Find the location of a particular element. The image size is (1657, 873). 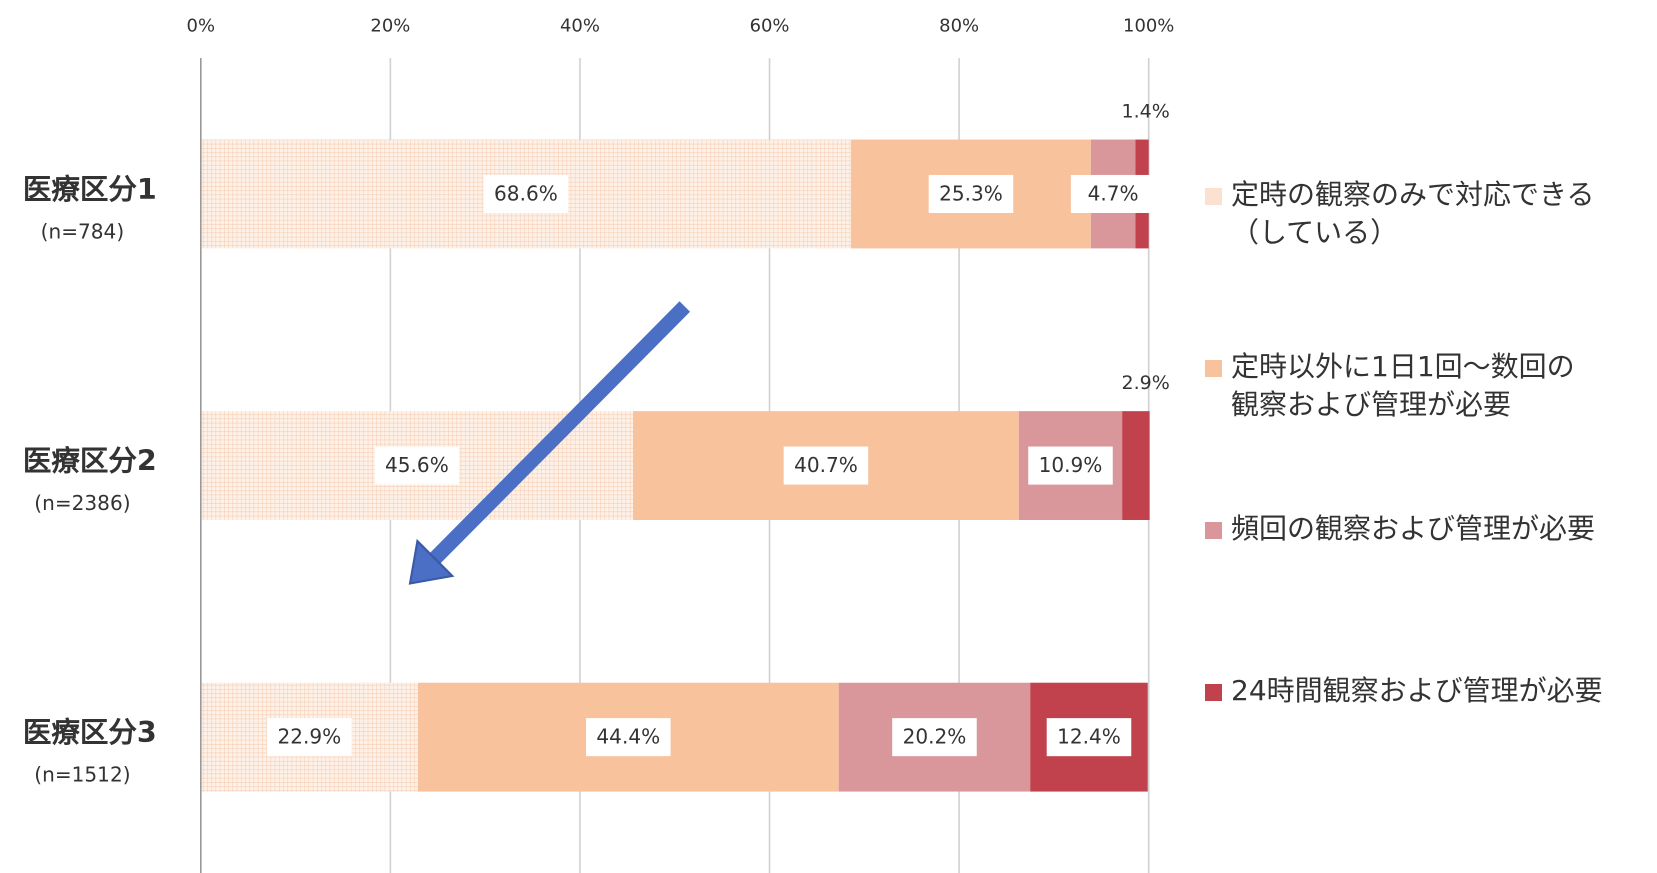

legend-label: 定時の観察のみで対応できる （している） is located at coordinates (1413, 213).